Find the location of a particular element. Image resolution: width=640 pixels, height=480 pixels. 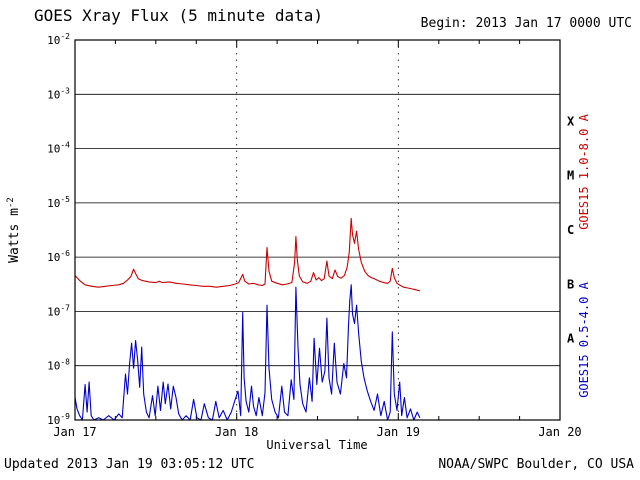

y-tick-label: 10⁻⁴ is located at coordinates (58, 148).